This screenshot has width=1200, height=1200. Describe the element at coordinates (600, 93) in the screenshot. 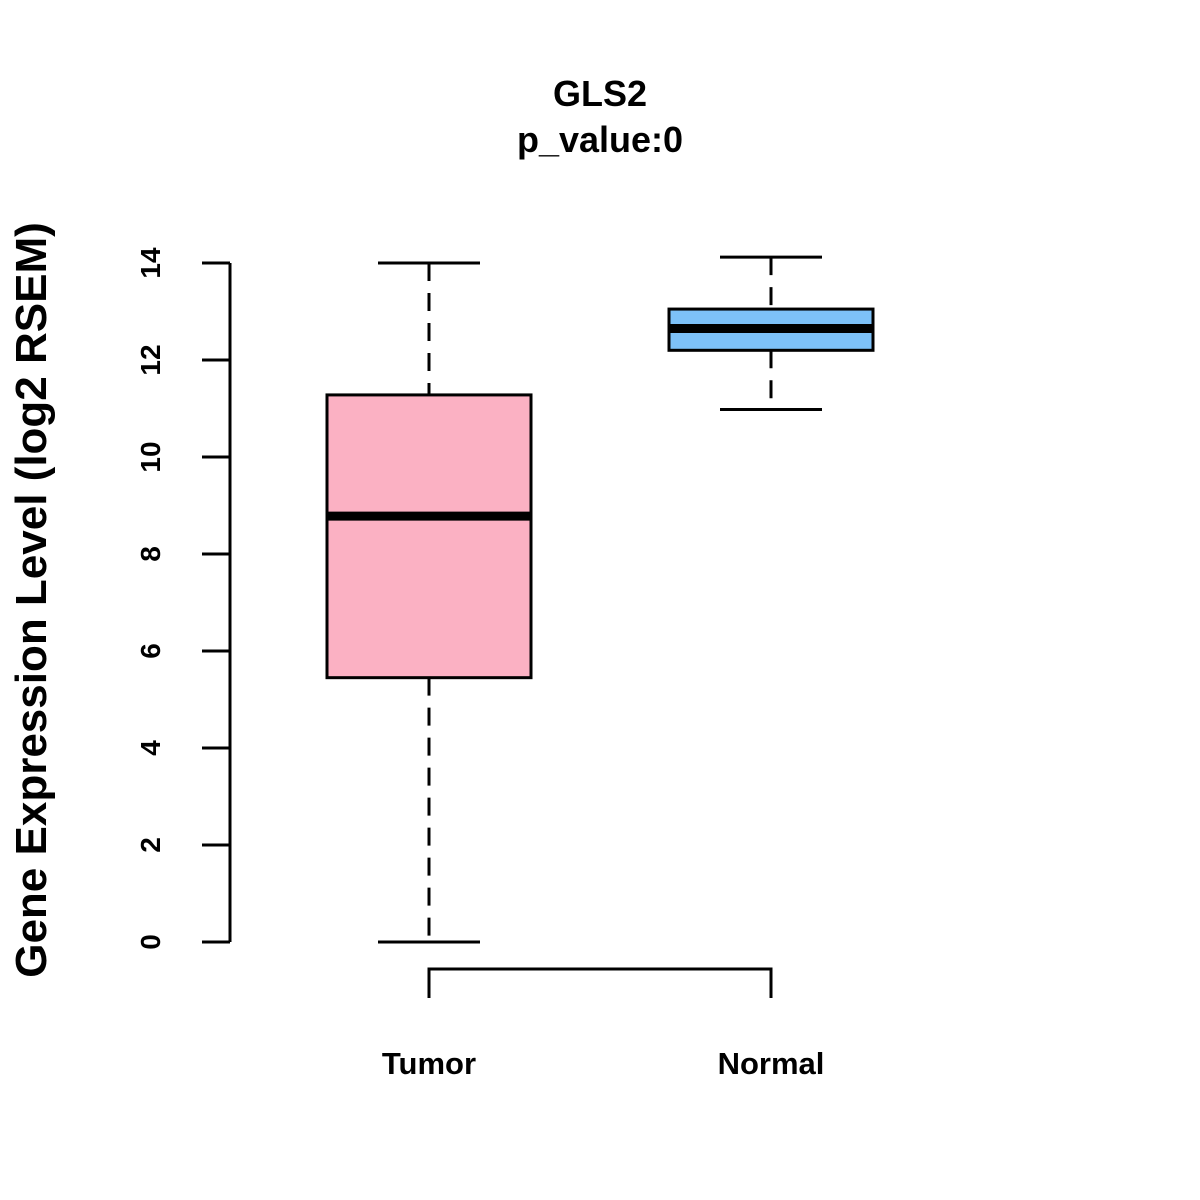

I see `chart-title: GLS2` at that location.